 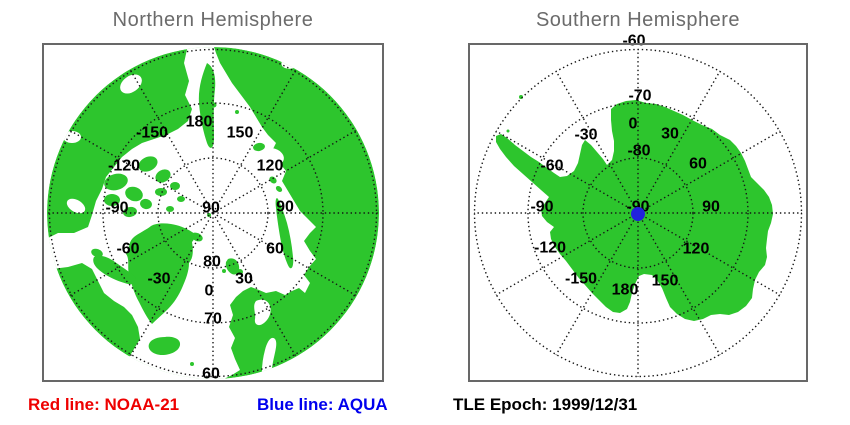 What do you see at coordinates (545, 404) in the screenshot?
I see `tle-epoch: TLE Epoch: 1999/12/31` at bounding box center [545, 404].